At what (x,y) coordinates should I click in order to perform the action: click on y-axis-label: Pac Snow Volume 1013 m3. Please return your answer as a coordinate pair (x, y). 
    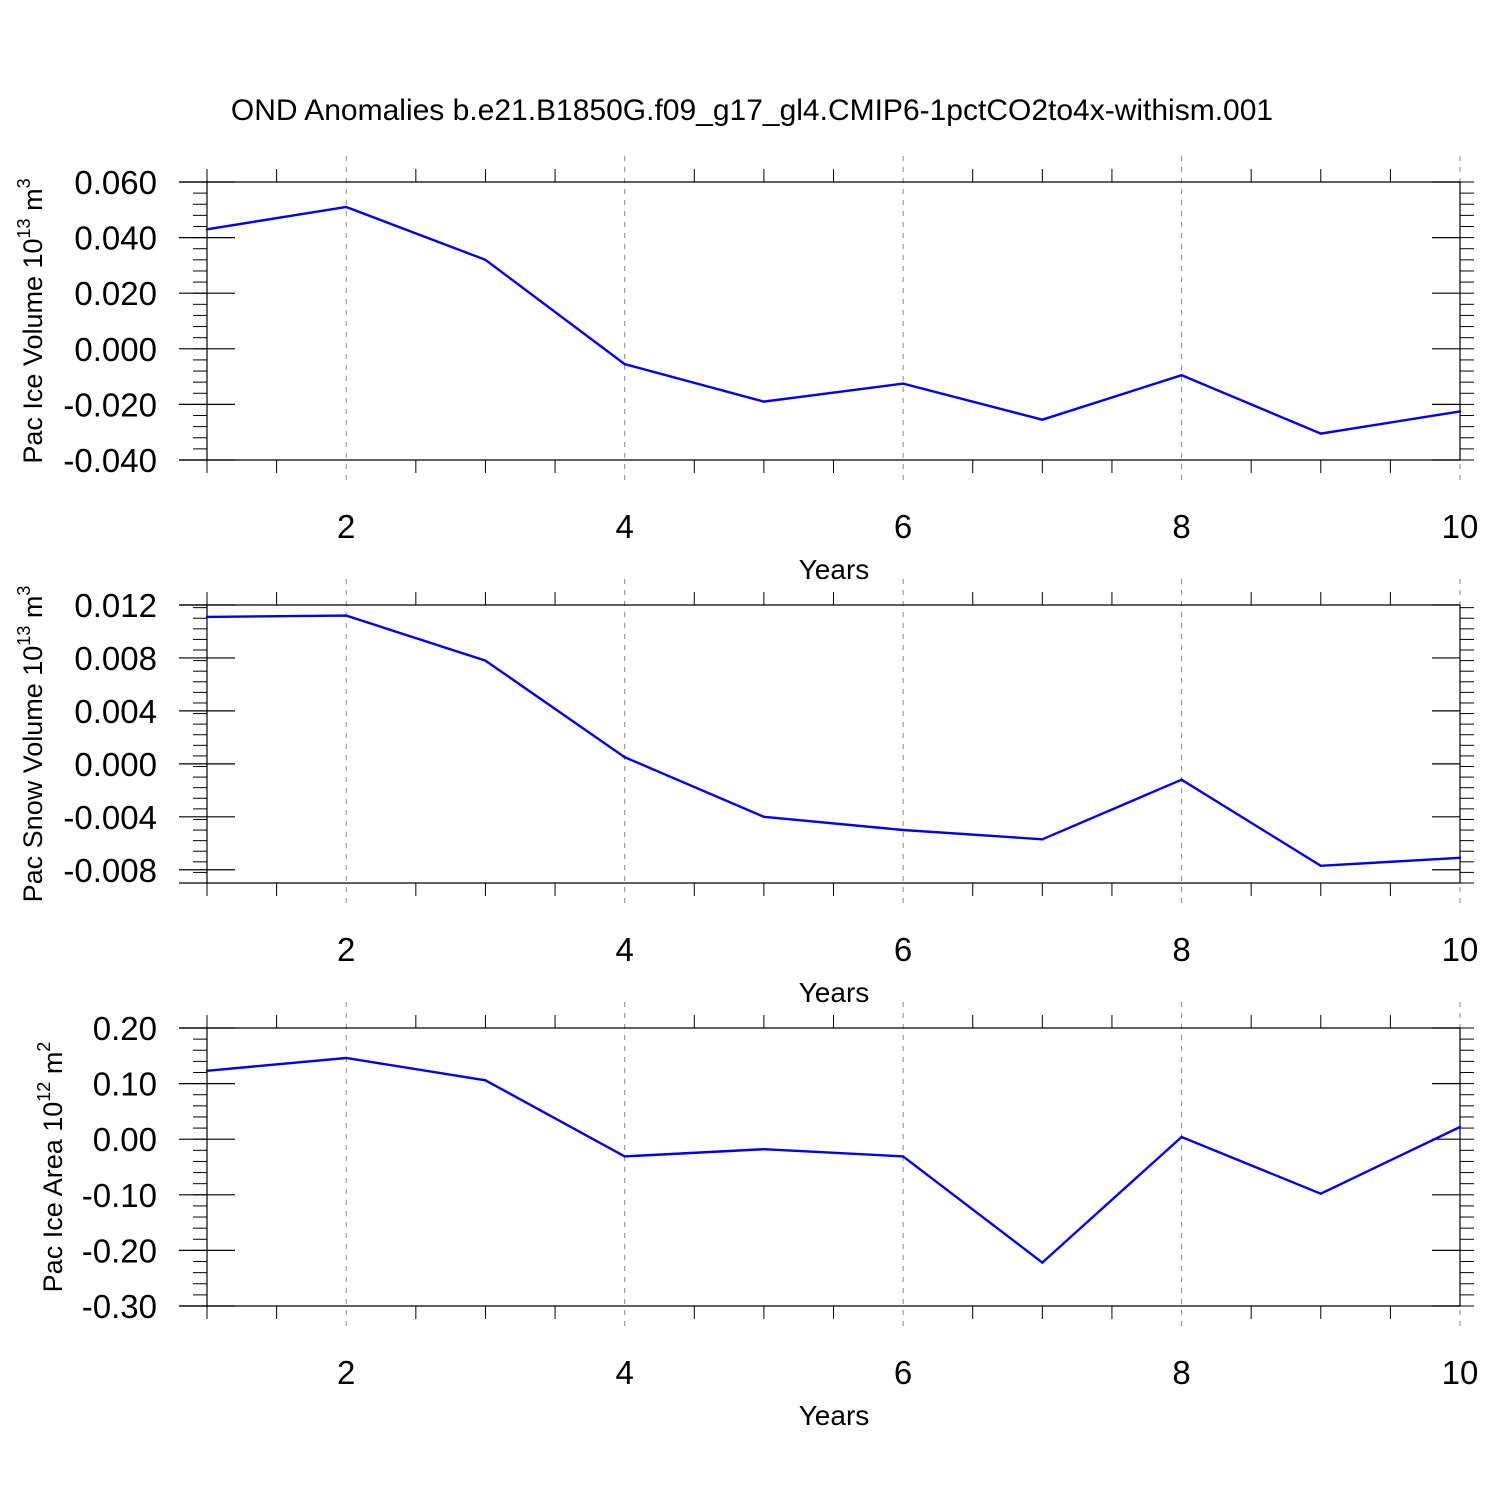
    Looking at the image, I should click on (31, 744).